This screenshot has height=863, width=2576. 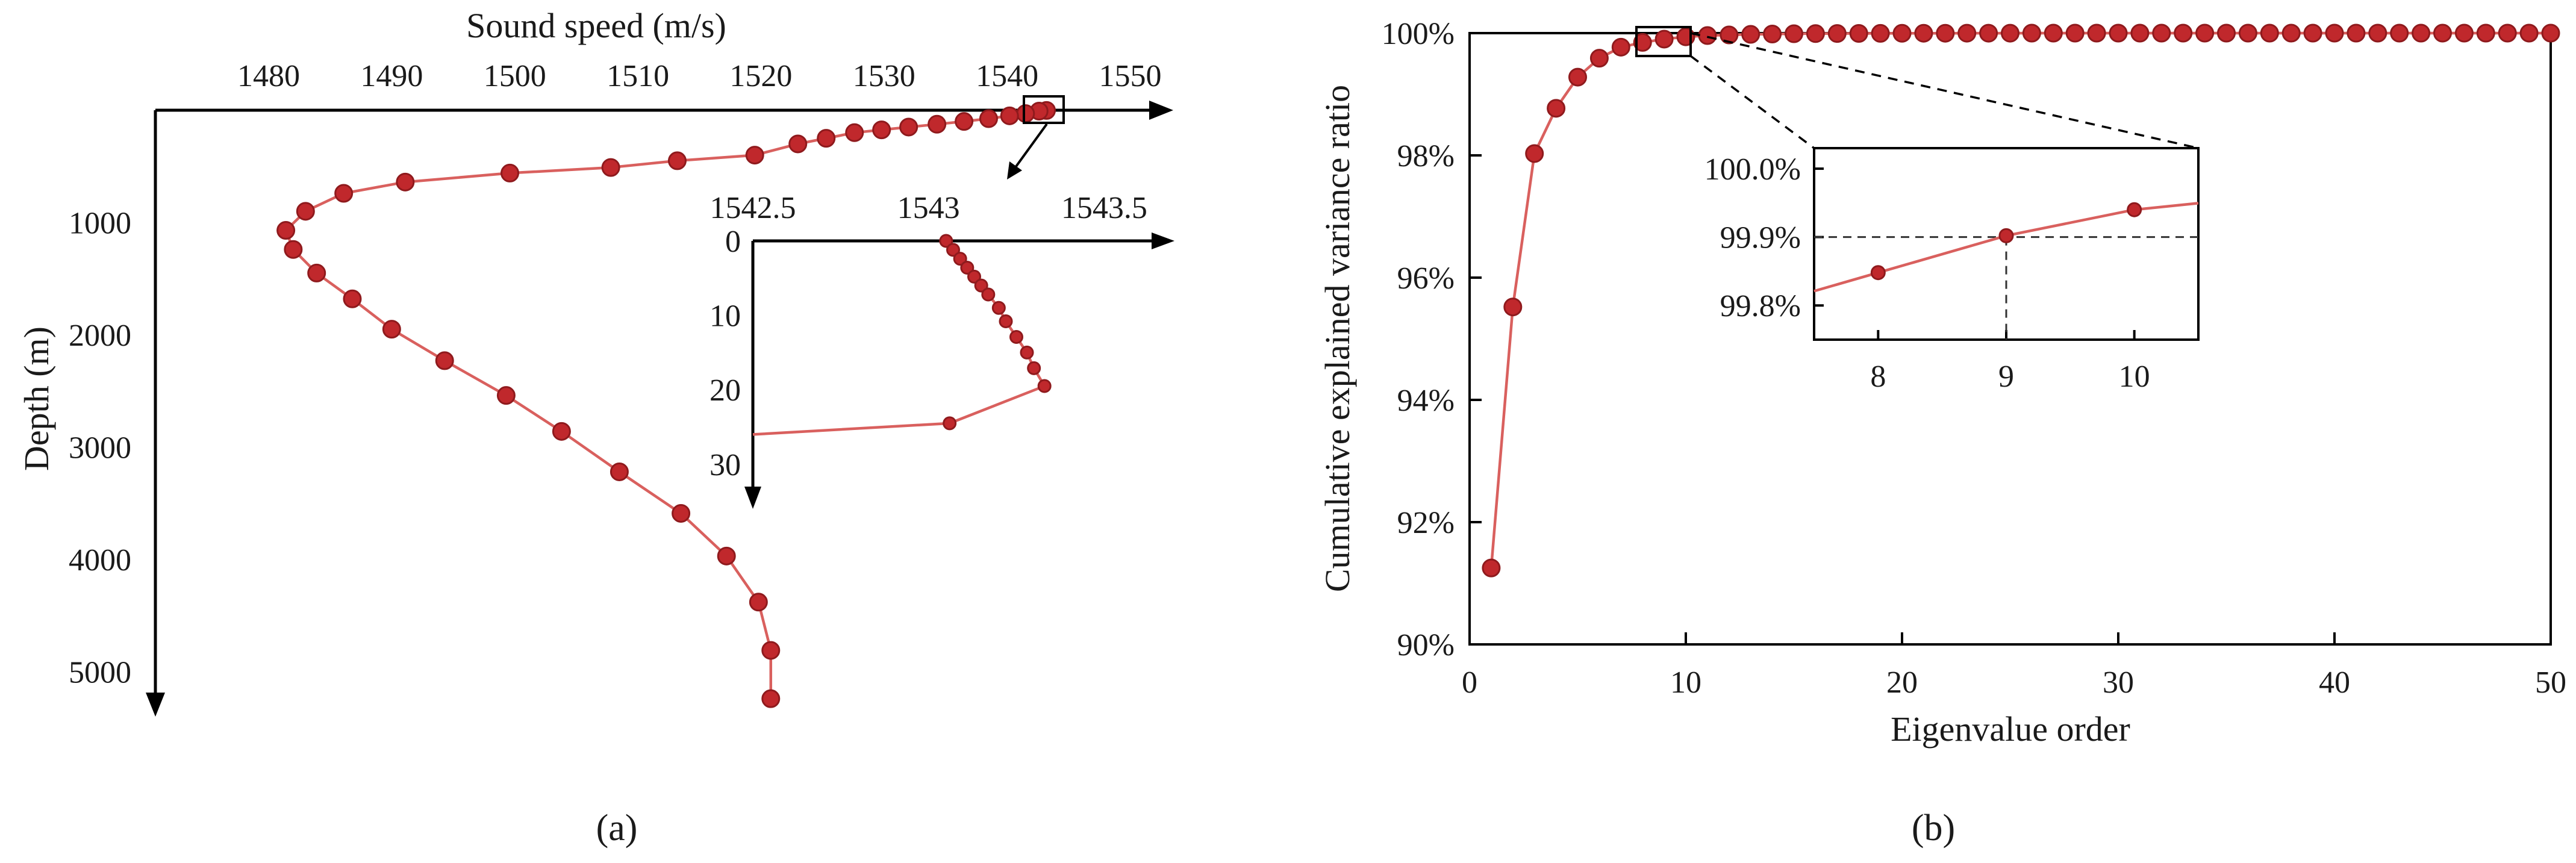 What do you see at coordinates (1337, 339) in the screenshot?
I see `panel-b-y-axis-label: Cumulative explained variance ratio` at bounding box center [1337, 339].